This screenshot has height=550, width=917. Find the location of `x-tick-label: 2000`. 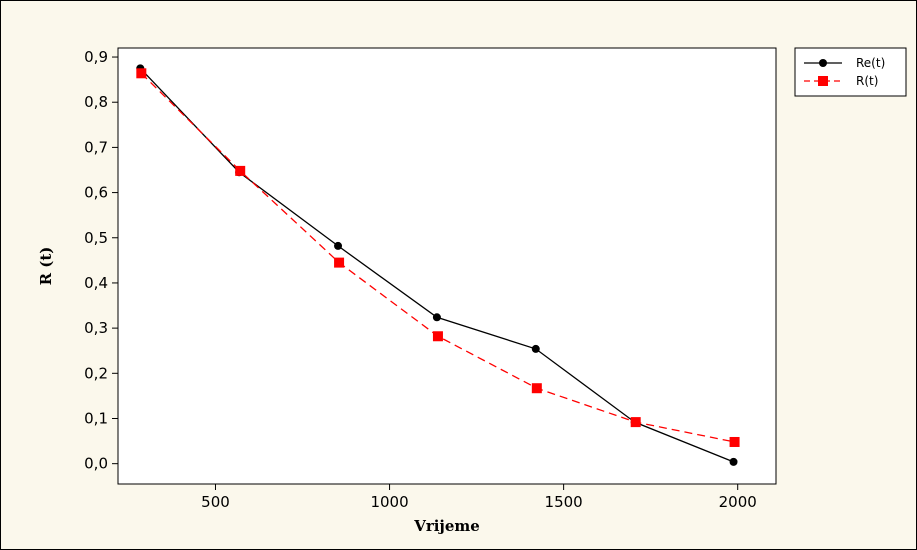

x-tick-label: 2000 is located at coordinates (738, 502).